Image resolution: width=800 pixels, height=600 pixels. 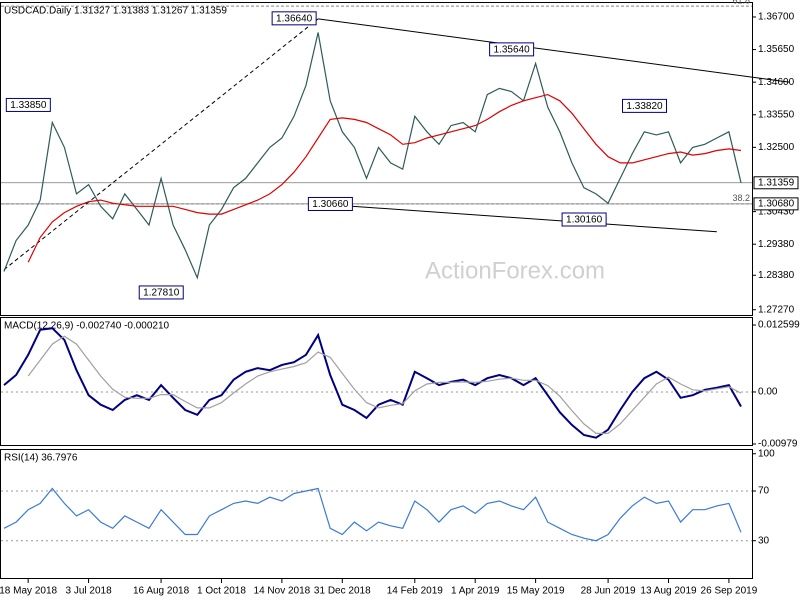 I want to click on x-tick-label: 28 Jun 2019, so click(x=608, y=591).